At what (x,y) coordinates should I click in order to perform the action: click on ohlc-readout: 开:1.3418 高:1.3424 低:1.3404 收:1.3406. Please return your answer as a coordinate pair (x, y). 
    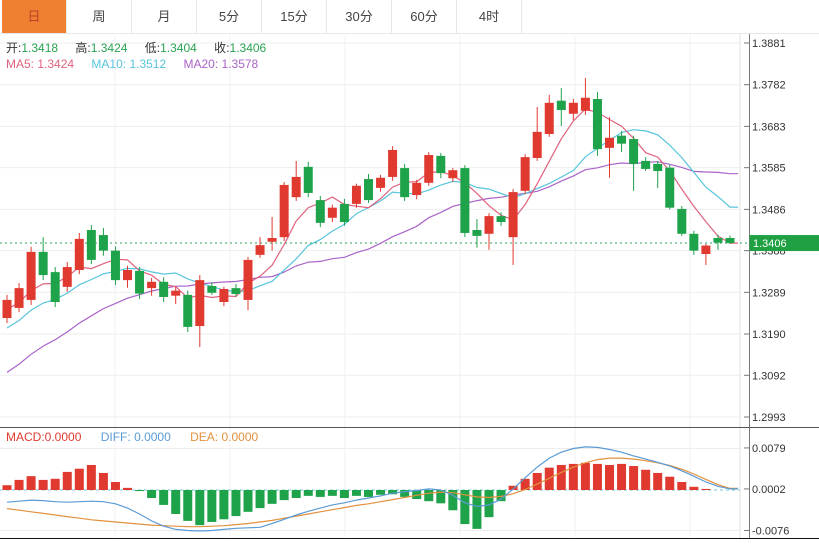
    Looking at the image, I should click on (143, 47).